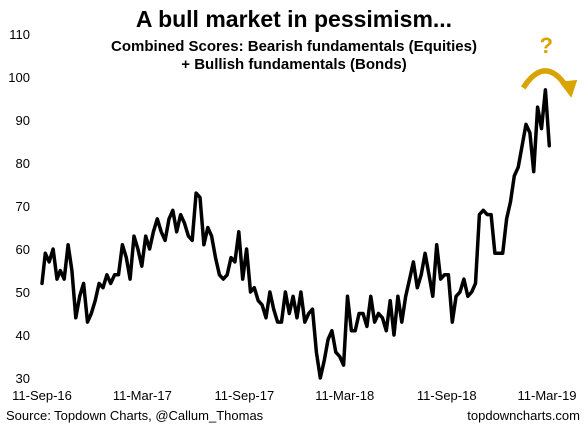 The width and height of the screenshot is (588, 428). I want to click on annotation-layer: ?, so click(549, 65).